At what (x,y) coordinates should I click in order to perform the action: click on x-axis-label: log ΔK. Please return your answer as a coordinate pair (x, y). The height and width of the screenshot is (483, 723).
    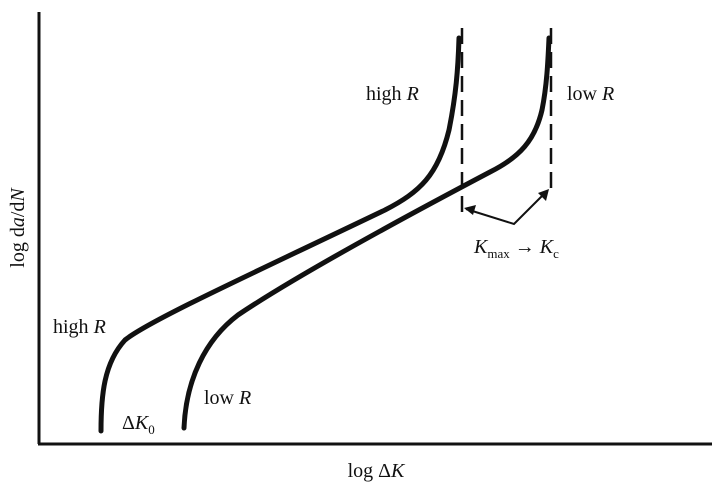
    Looking at the image, I should click on (377, 471).